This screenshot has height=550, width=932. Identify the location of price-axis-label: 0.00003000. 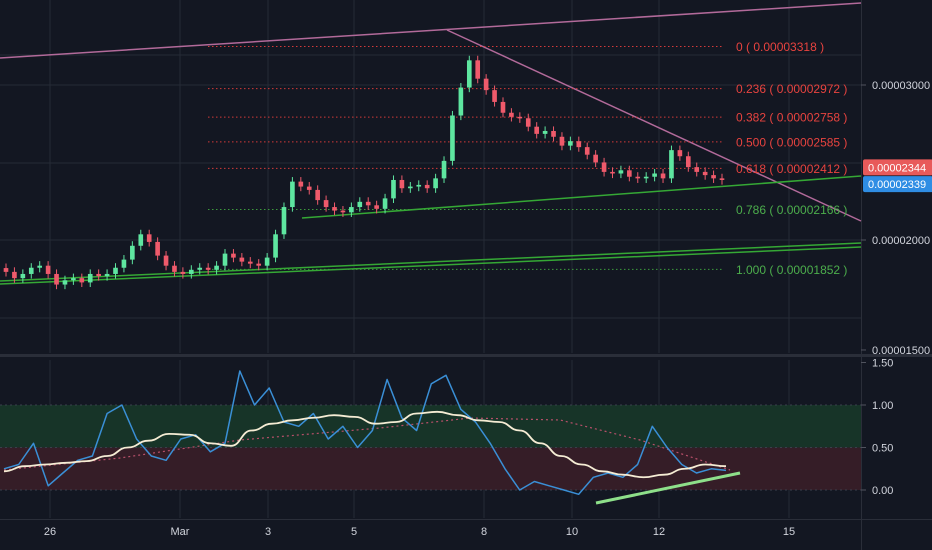
(901, 86).